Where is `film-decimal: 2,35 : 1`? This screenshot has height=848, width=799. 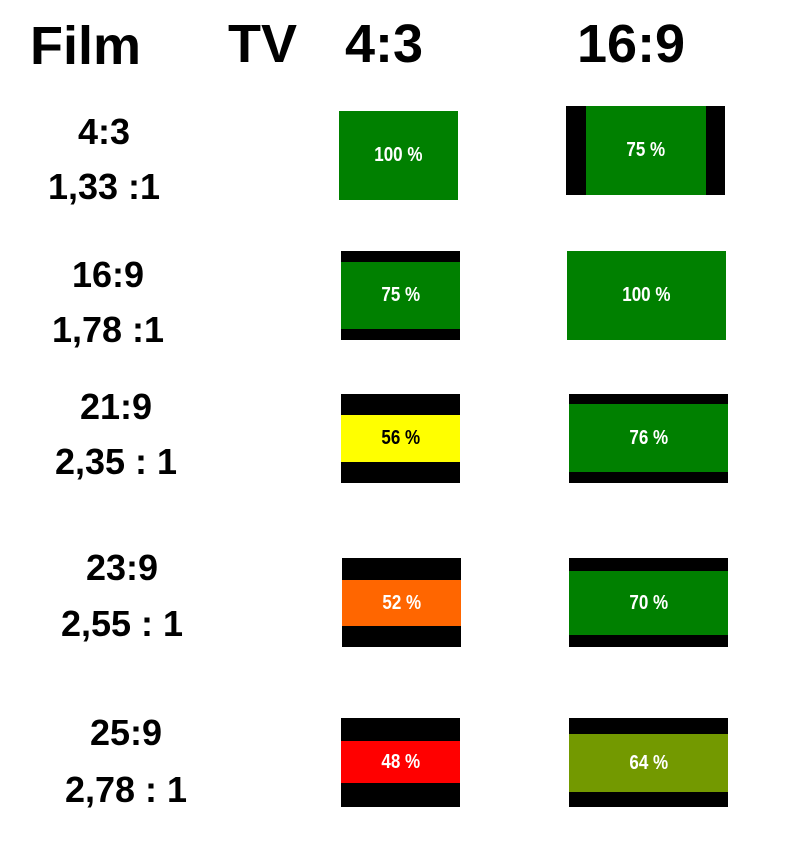
film-decimal: 2,35 : 1 is located at coordinates (116, 461).